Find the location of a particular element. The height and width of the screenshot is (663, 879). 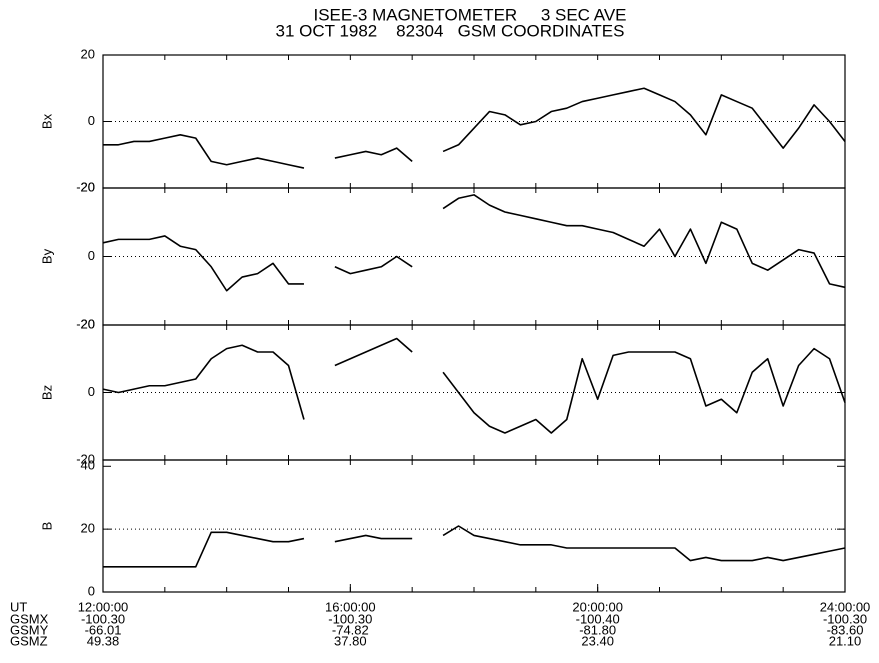

ephemeris-value: 23.40 is located at coordinates (597, 640).